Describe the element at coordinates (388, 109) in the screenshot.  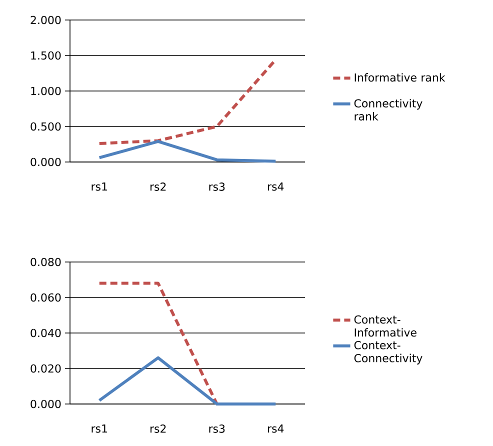
I see `legend-label: Connectivity rank` at that location.